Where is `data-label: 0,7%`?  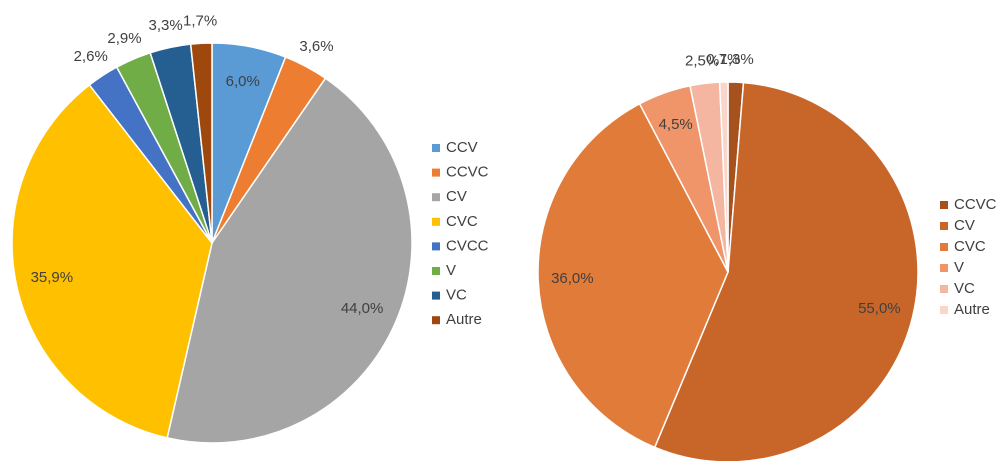 data-label: 0,7% is located at coordinates (723, 59).